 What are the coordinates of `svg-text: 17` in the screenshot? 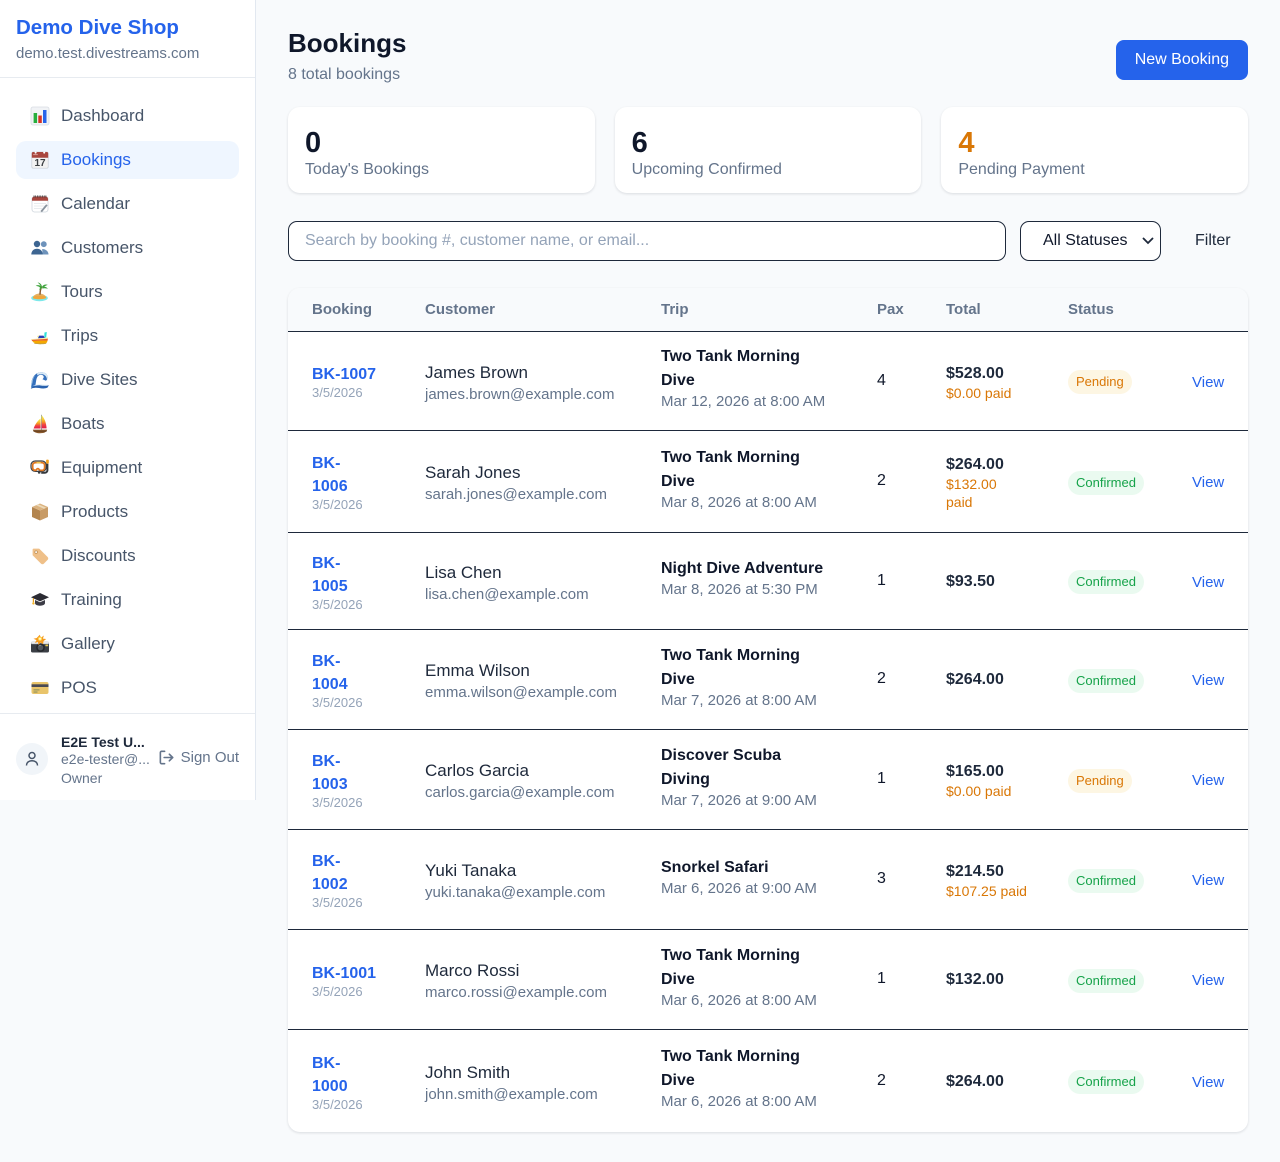 It's located at (40, 163).